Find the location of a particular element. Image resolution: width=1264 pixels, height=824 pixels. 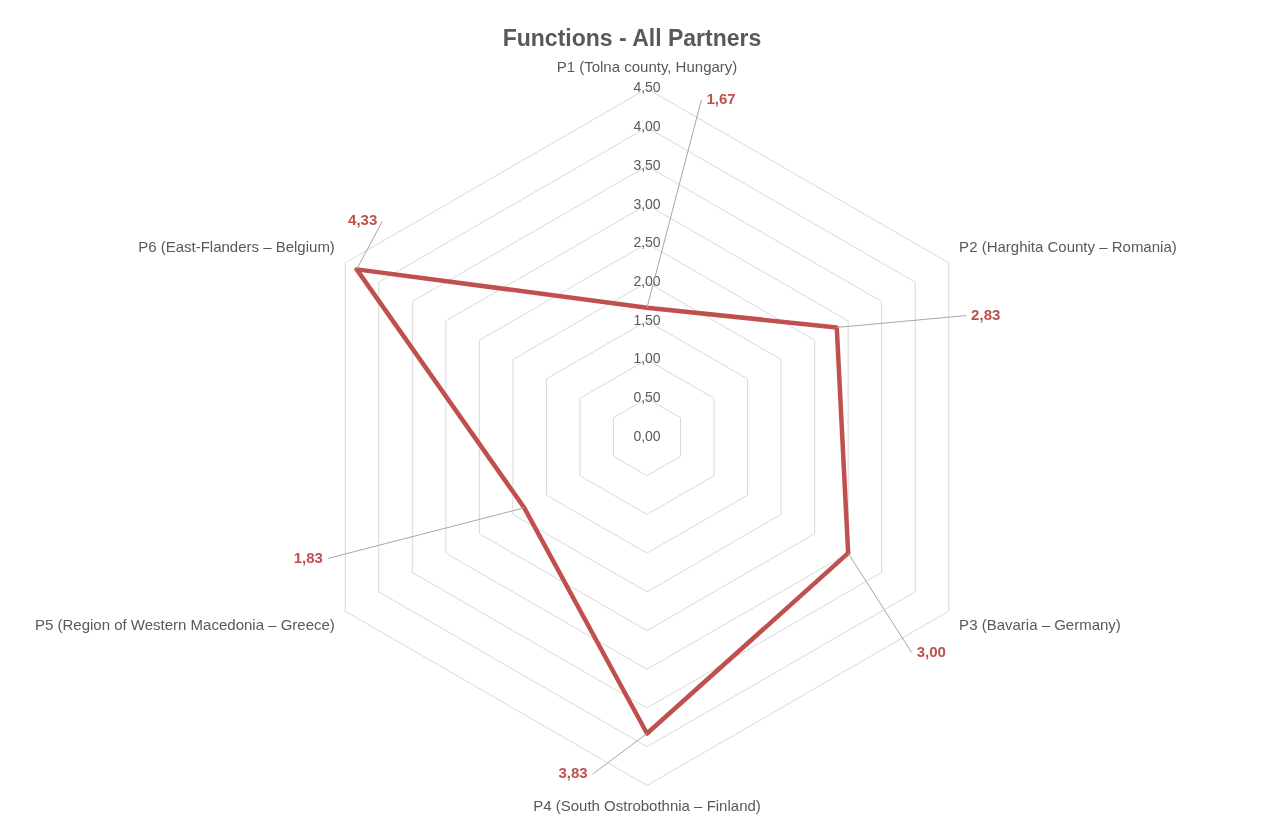

spoke-label: P5 (Region of Western Macedonia – Greece) is located at coordinates (184, 625).